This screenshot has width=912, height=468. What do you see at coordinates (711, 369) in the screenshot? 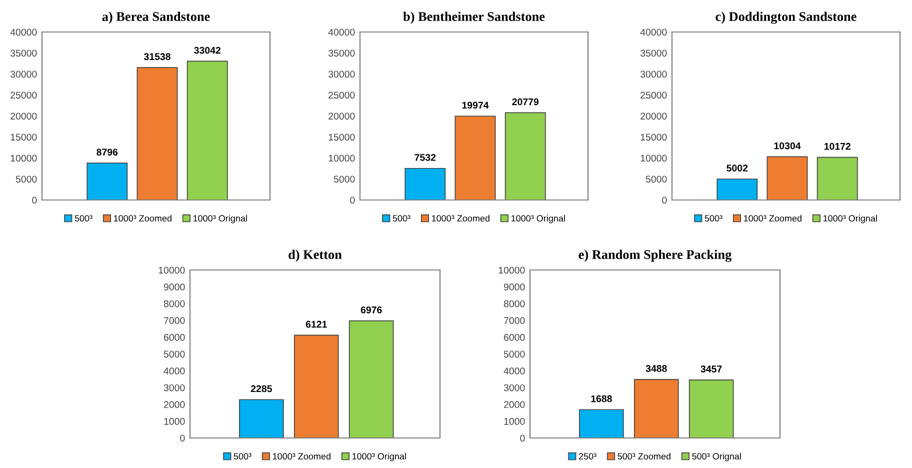
I see `data-label: 3457` at bounding box center [711, 369].